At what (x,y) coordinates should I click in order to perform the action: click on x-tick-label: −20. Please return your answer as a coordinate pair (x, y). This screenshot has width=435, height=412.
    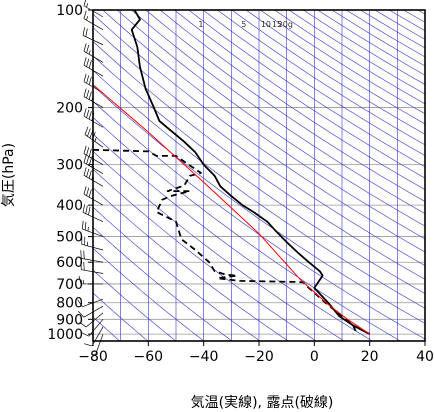
    Looking at the image, I should click on (259, 357).